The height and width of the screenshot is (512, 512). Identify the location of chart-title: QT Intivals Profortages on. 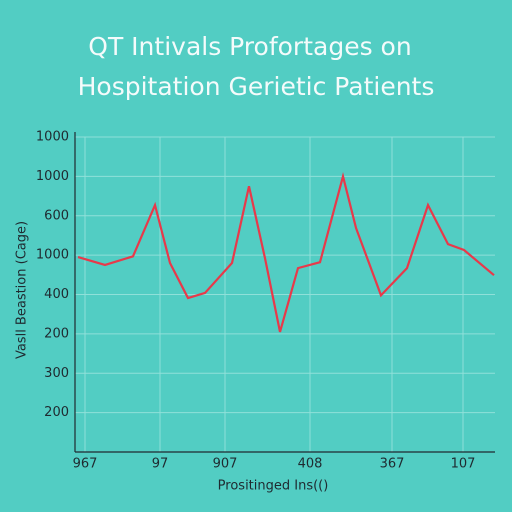
(249, 46).